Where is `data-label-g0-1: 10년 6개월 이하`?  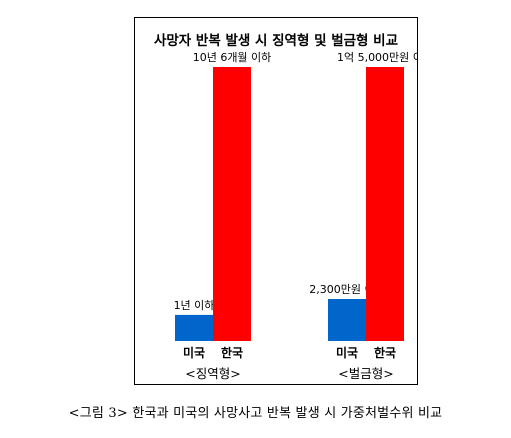 data-label-g0-1: 10년 6개월 이하 is located at coordinates (232, 57).